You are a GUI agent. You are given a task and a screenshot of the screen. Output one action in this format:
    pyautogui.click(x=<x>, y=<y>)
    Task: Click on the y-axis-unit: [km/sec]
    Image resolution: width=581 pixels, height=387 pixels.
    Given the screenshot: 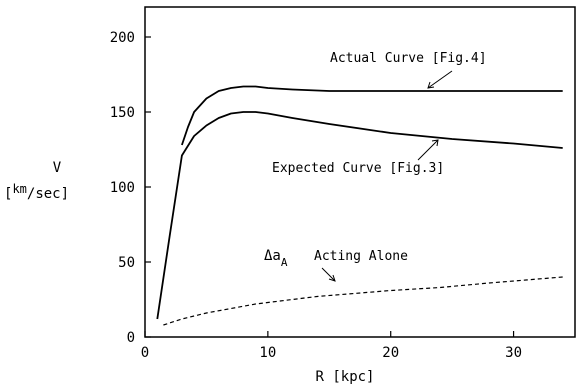 What is the action you would take?
    pyautogui.click(x=36, y=192)
    